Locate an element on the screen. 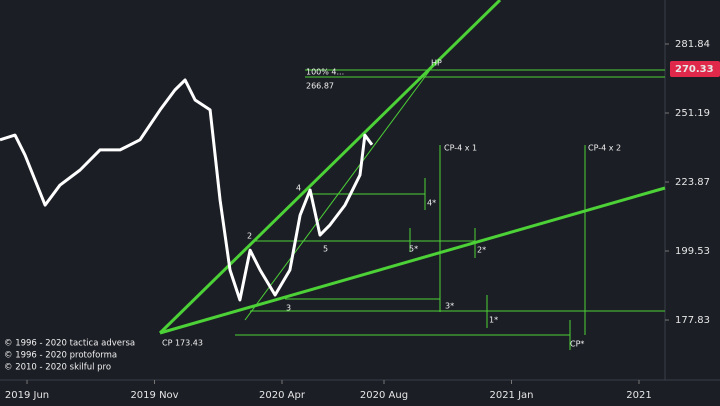 This screenshot has height=406, width=720. y-tick-label: 281.84 is located at coordinates (692, 44).